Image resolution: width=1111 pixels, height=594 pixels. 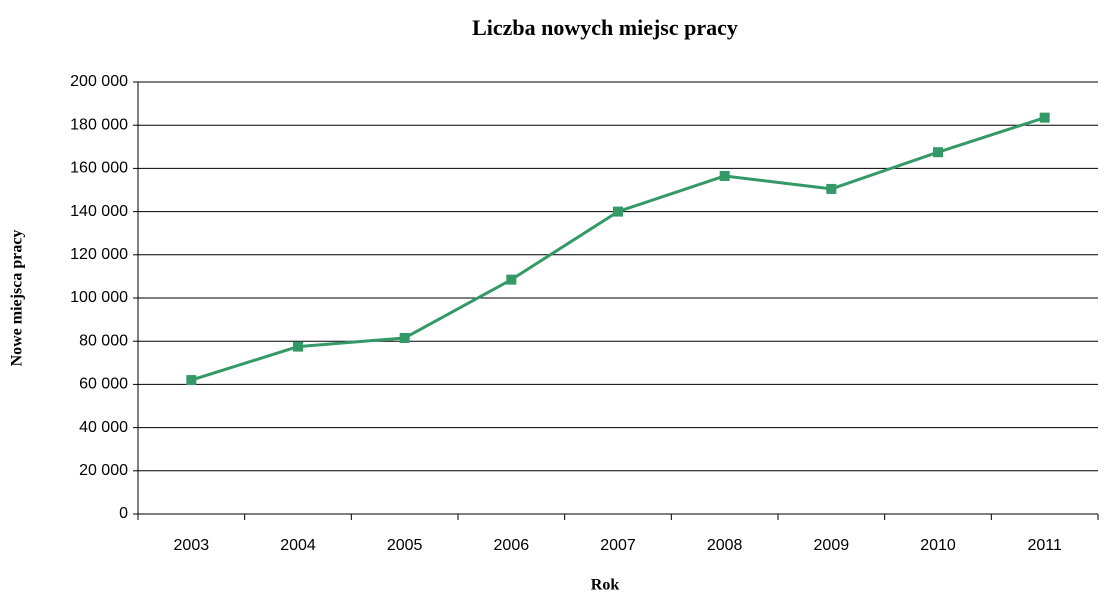 What do you see at coordinates (103, 340) in the screenshot?
I see `y-tick-label: 80 000` at bounding box center [103, 340].